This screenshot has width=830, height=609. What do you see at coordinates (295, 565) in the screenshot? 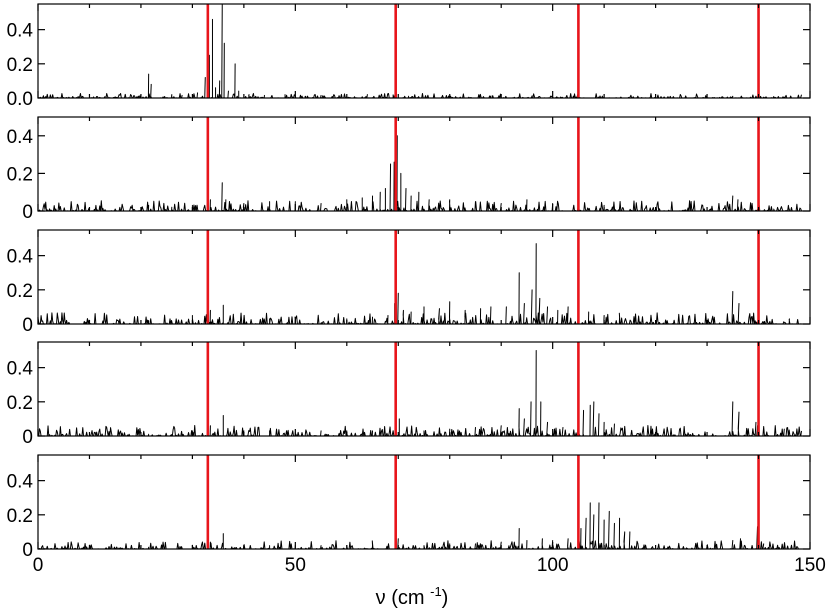
I see `x-tick-label: 50` at bounding box center [295, 565].